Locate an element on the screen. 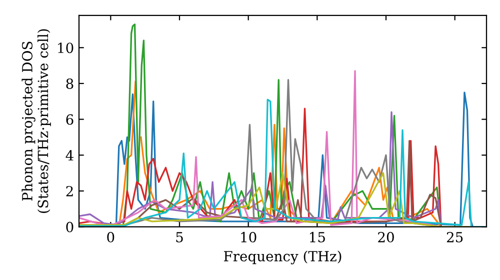 This screenshot has height=280, width=500. y-tick-label: 2 is located at coordinates (69, 191).